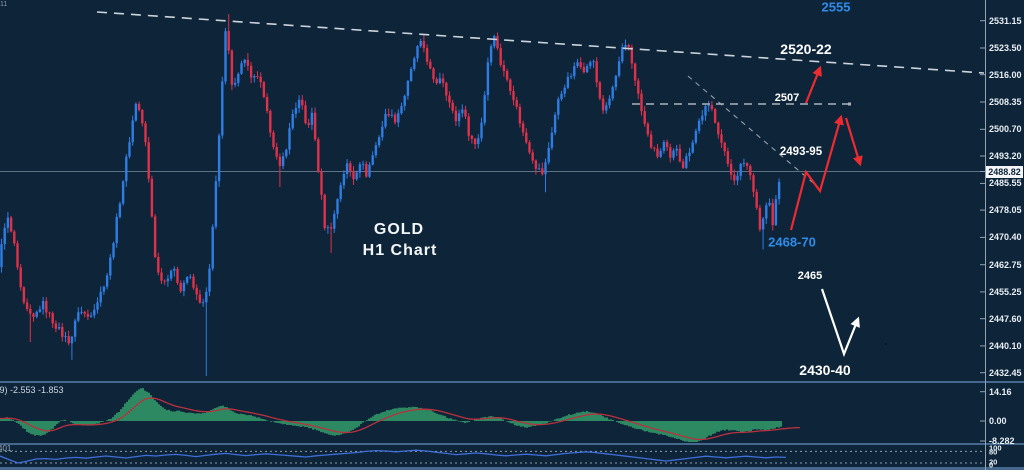 The height and width of the screenshot is (470, 1024). What do you see at coordinates (1000, 391) in the screenshot?
I see `price-tick-label: 14.16` at bounding box center [1000, 391].